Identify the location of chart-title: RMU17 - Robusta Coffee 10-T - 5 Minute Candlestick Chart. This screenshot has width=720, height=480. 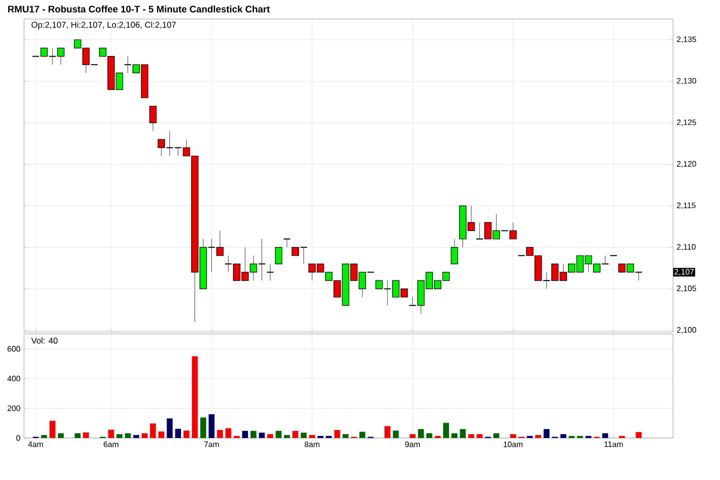
(139, 9).